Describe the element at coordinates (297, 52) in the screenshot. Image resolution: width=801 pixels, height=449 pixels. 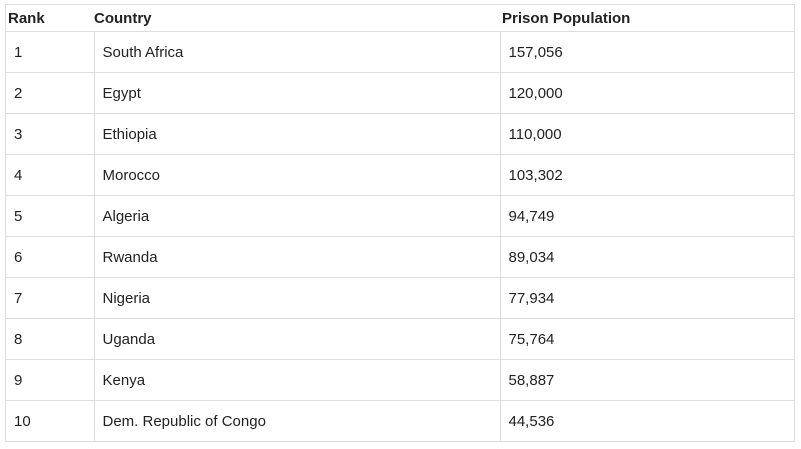
I see `cell-country: South Africa` at that location.